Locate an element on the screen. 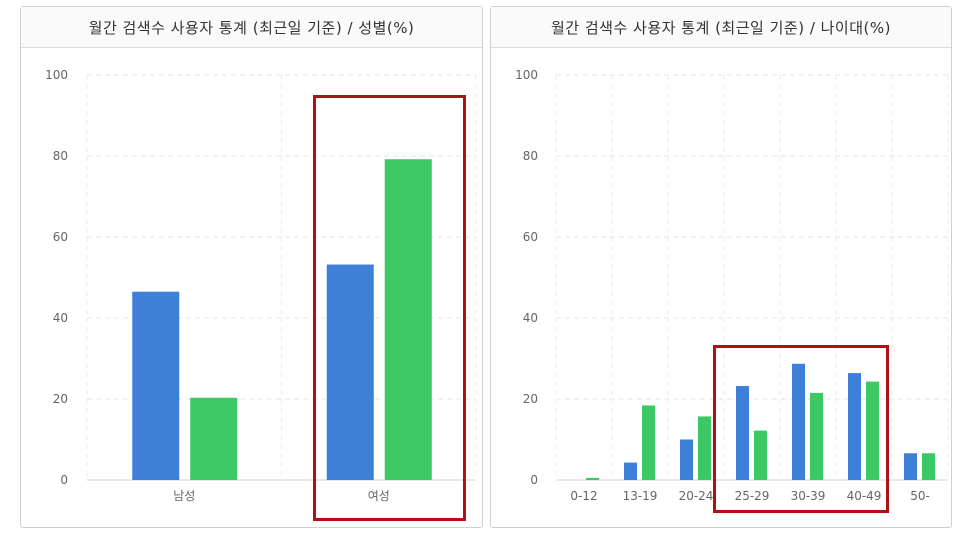  age-y-tick-label: 60 is located at coordinates (530, 237).